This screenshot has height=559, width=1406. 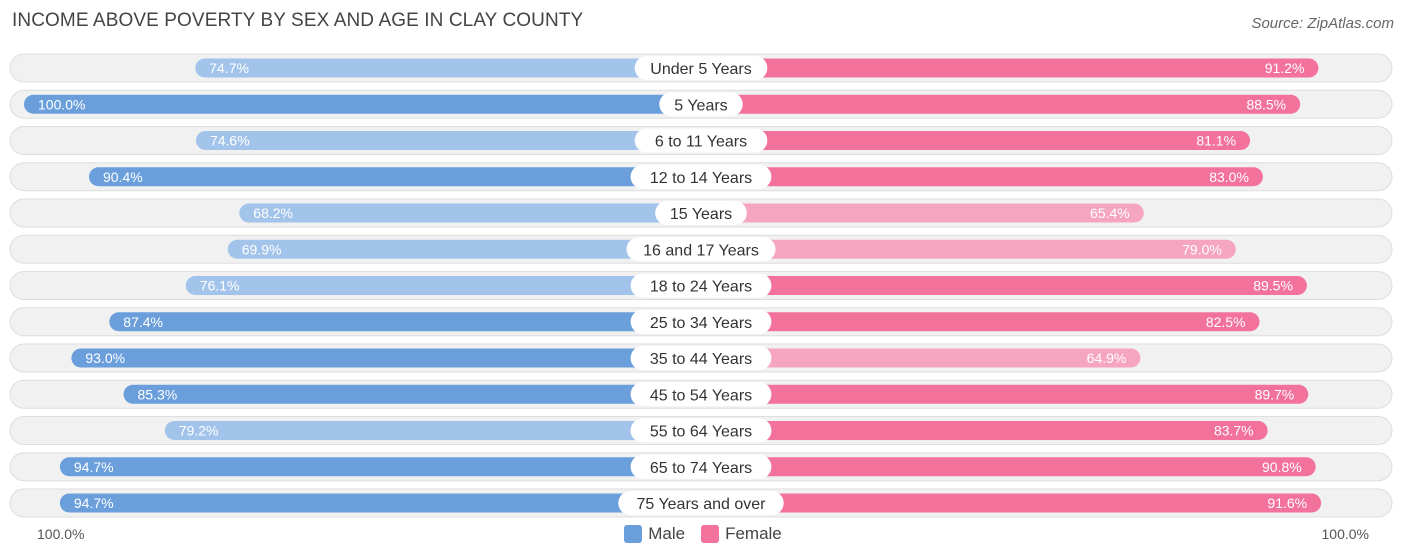 What do you see at coordinates (753, 533) in the screenshot?
I see `legend-female-label: Female` at bounding box center [753, 533].